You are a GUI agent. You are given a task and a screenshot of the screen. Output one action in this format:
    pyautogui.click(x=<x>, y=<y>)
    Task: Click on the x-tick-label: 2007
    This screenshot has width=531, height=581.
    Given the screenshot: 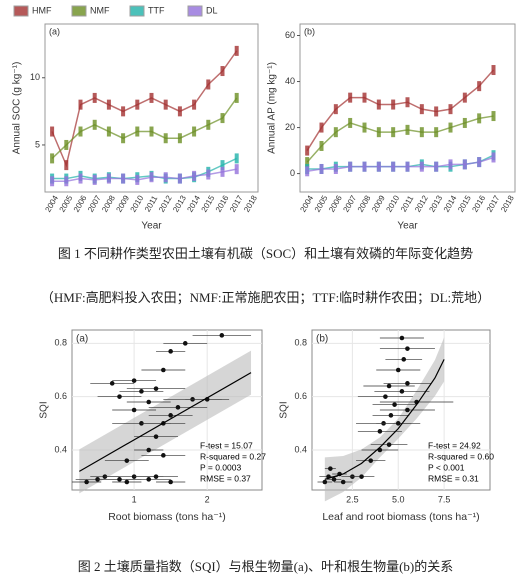 What is the action you would take?
    pyautogui.click(x=349, y=203)
    